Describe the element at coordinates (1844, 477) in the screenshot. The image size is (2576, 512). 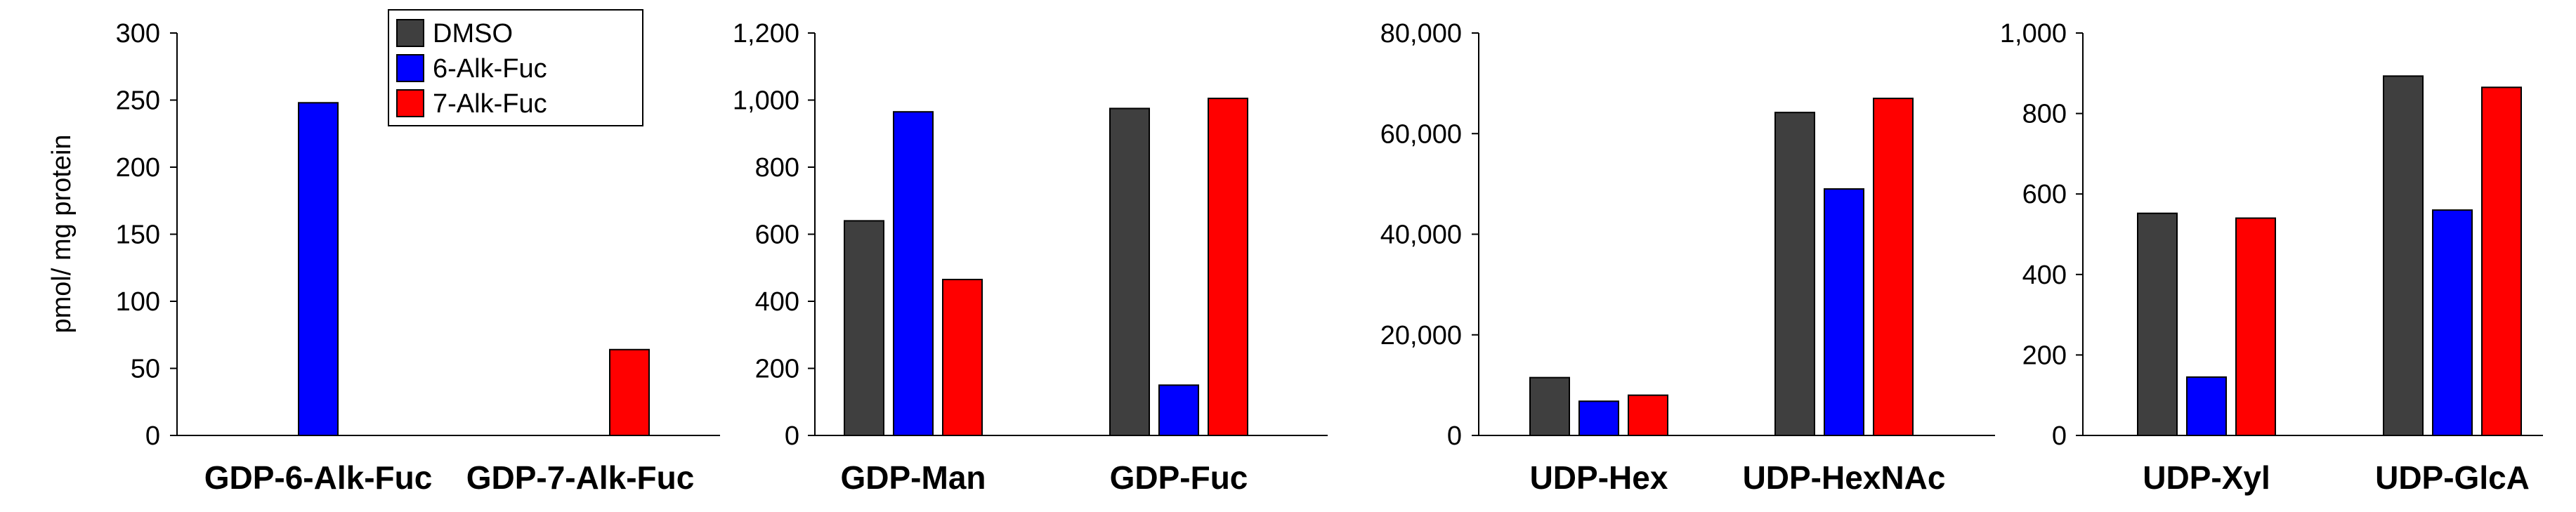
I see `category-label: UDP-HexNAc` at that location.